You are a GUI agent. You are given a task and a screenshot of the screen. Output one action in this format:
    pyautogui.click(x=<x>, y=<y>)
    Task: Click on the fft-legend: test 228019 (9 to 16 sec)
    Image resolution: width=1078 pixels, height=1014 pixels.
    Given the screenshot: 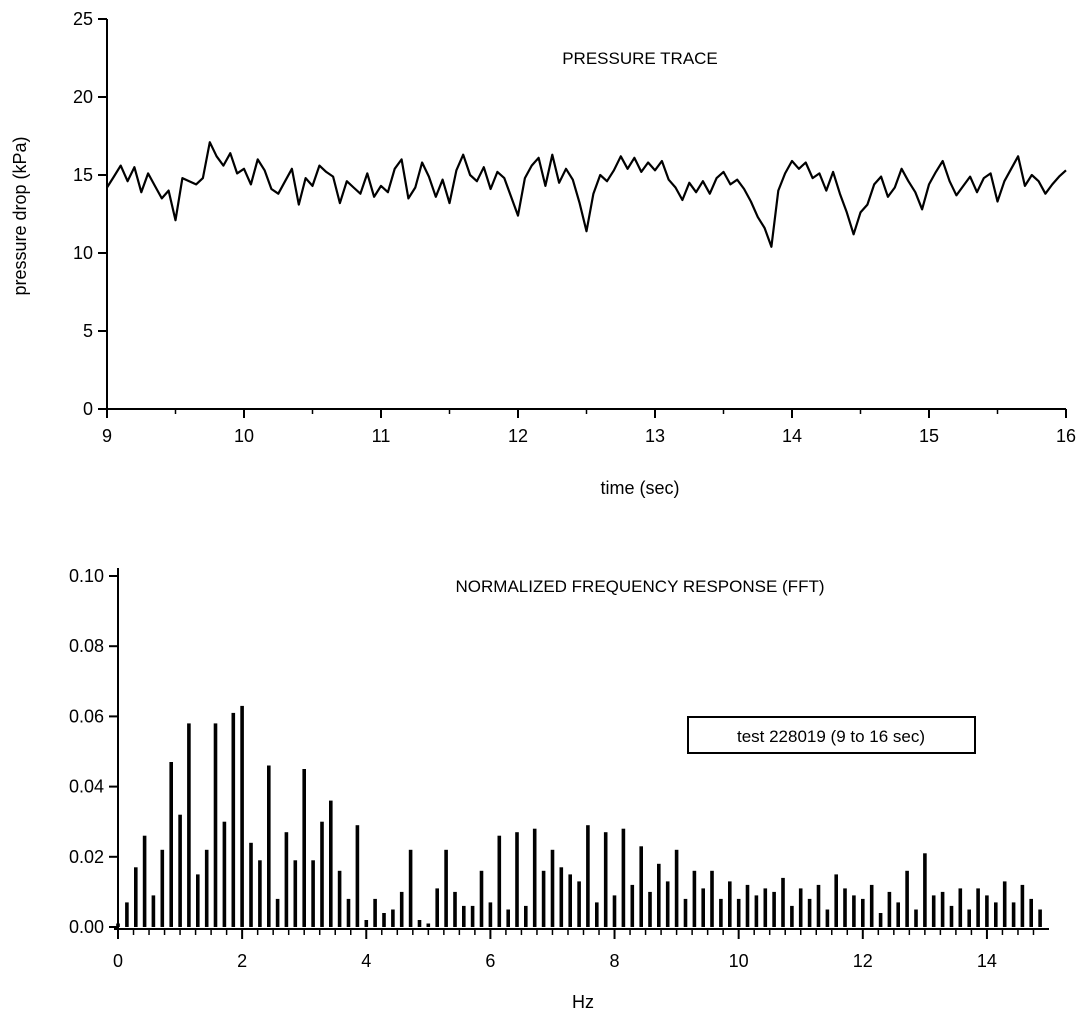 What is the action you would take?
    pyautogui.click(x=831, y=735)
    